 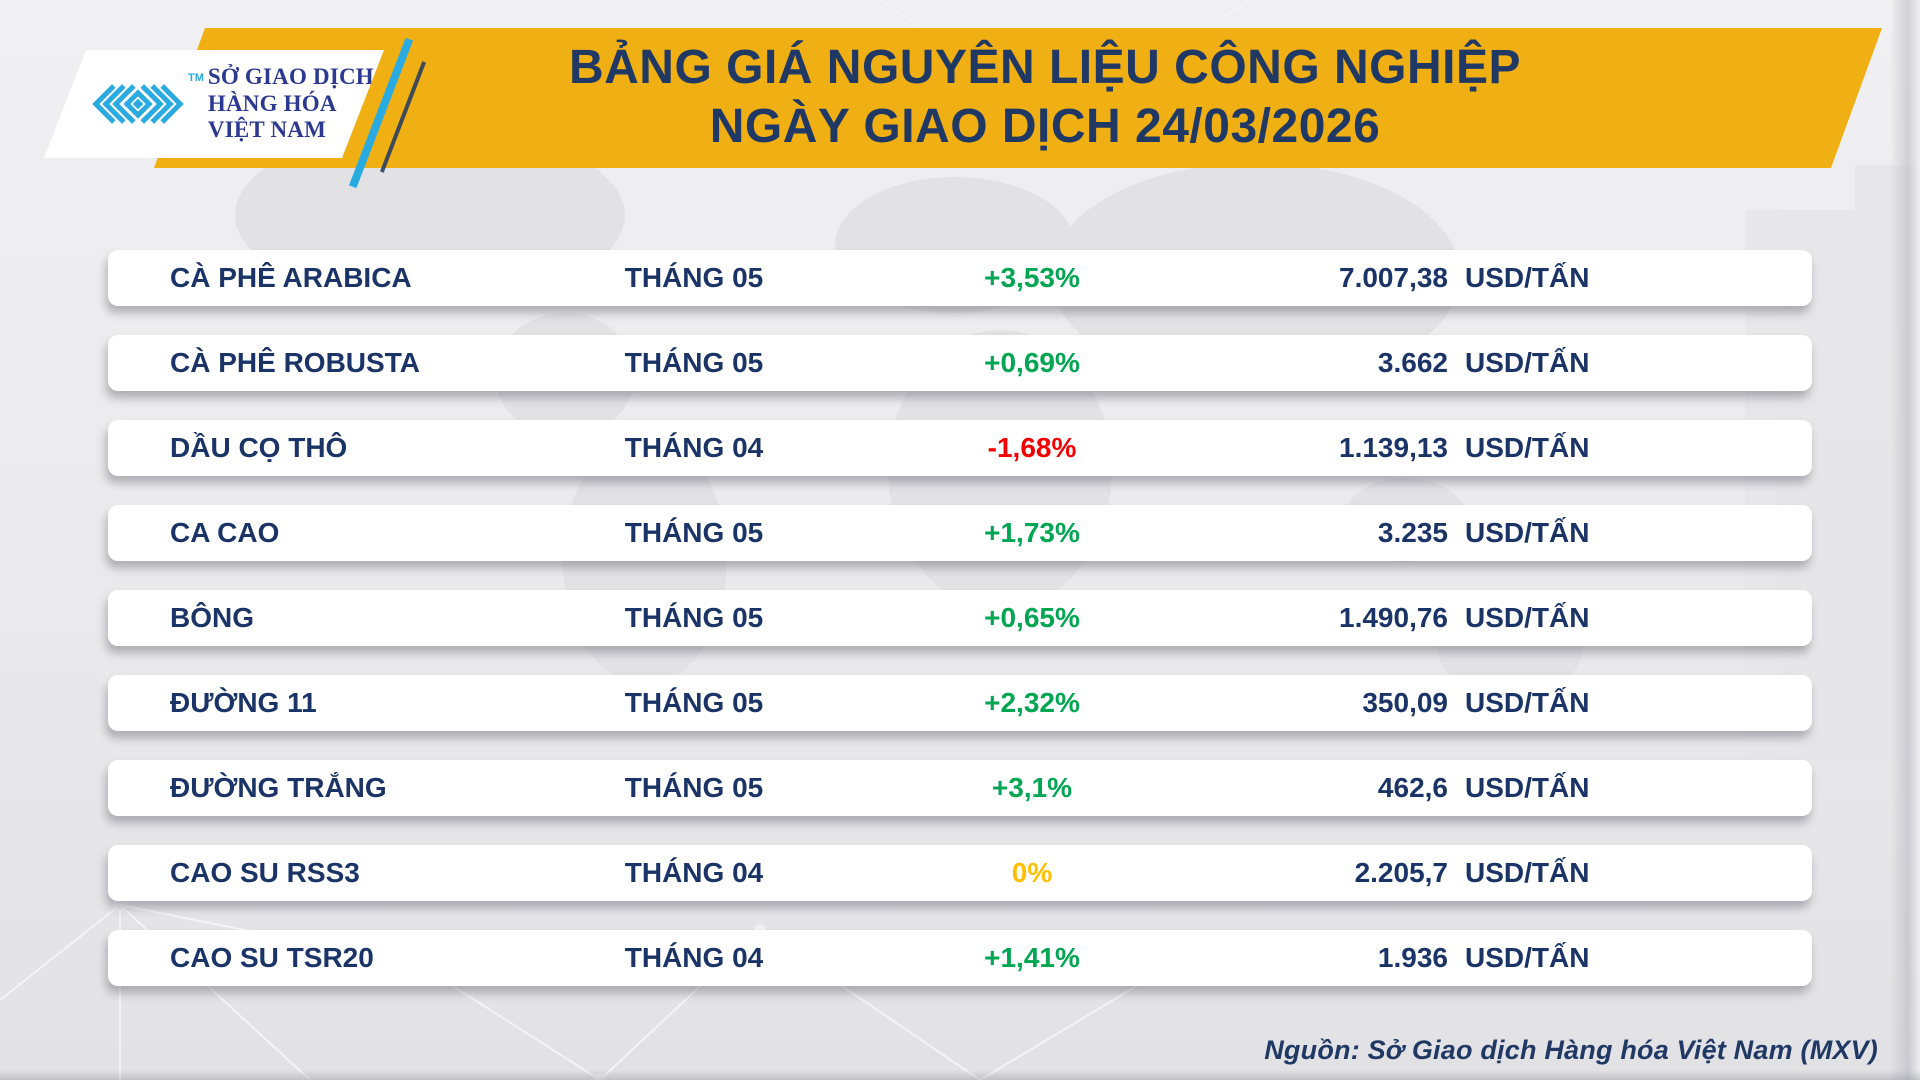 I want to click on table-row: ĐƯỜNG TRẮNG THÁNG 05 +3,1% 462,6 USD/TẤN, so click(x=960, y=788).